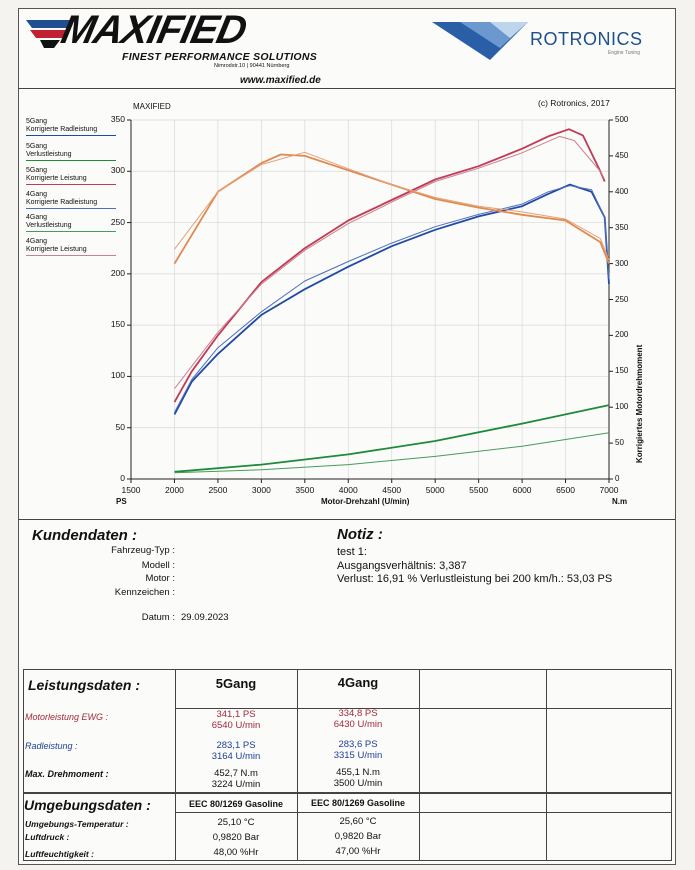 The image size is (695, 870). Describe the element at coordinates (49, 154) in the screenshot. I see `legend-label: Verlustleistung` at that location.